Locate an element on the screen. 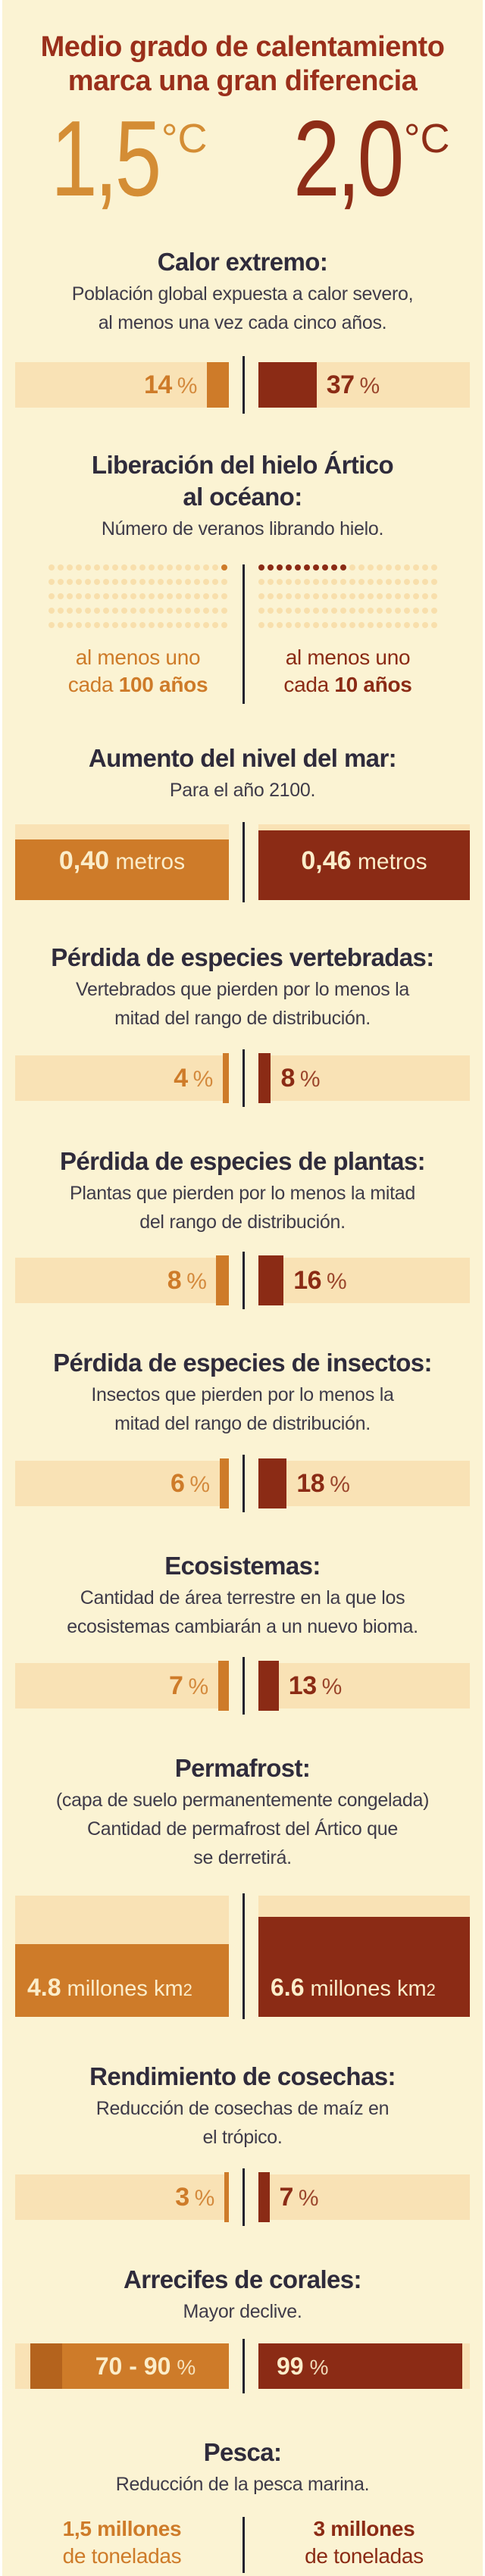 The width and height of the screenshot is (485, 2576). bar-1-5c: 8% is located at coordinates (122, 1280).